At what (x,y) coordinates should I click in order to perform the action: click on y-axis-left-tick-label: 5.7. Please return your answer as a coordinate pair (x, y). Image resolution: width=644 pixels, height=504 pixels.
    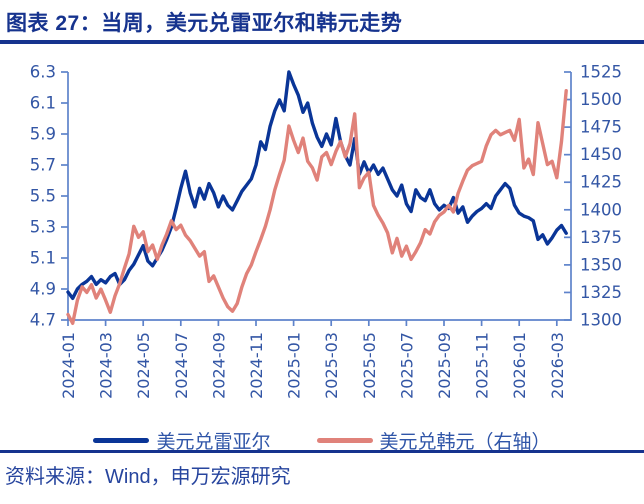
    Looking at the image, I should click on (43, 165).